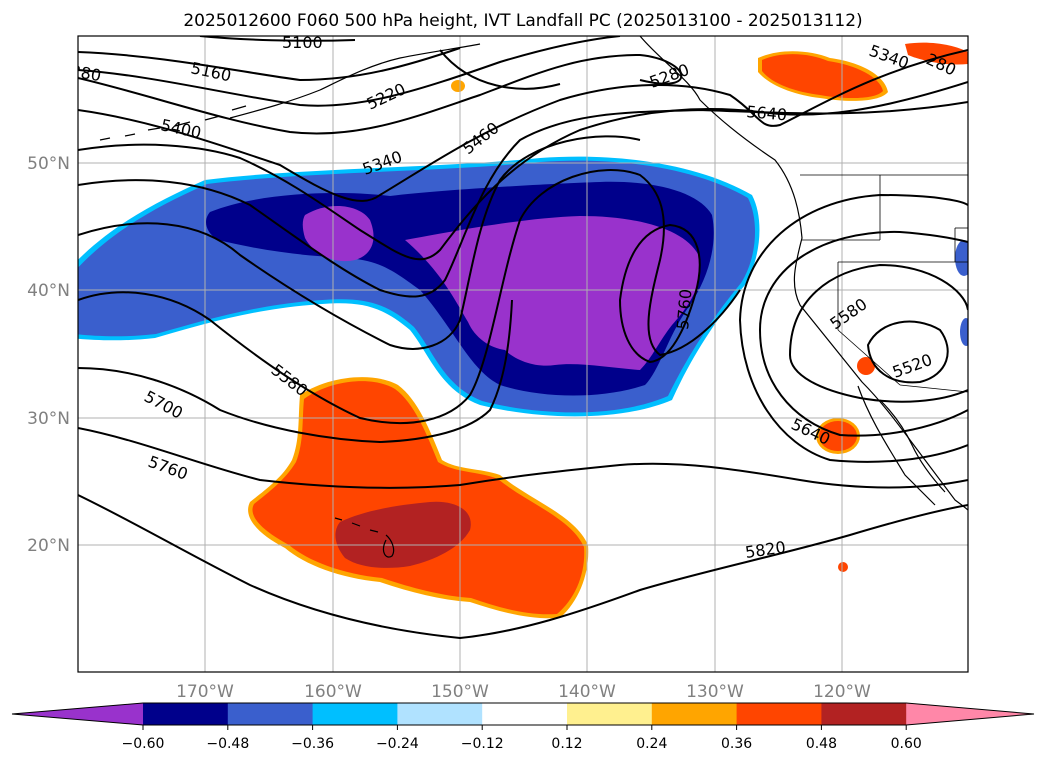 This screenshot has height=765, width=1047. What do you see at coordinates (566, 744) in the screenshot?
I see `colorbar-tick-label: 0.12` at bounding box center [566, 744].